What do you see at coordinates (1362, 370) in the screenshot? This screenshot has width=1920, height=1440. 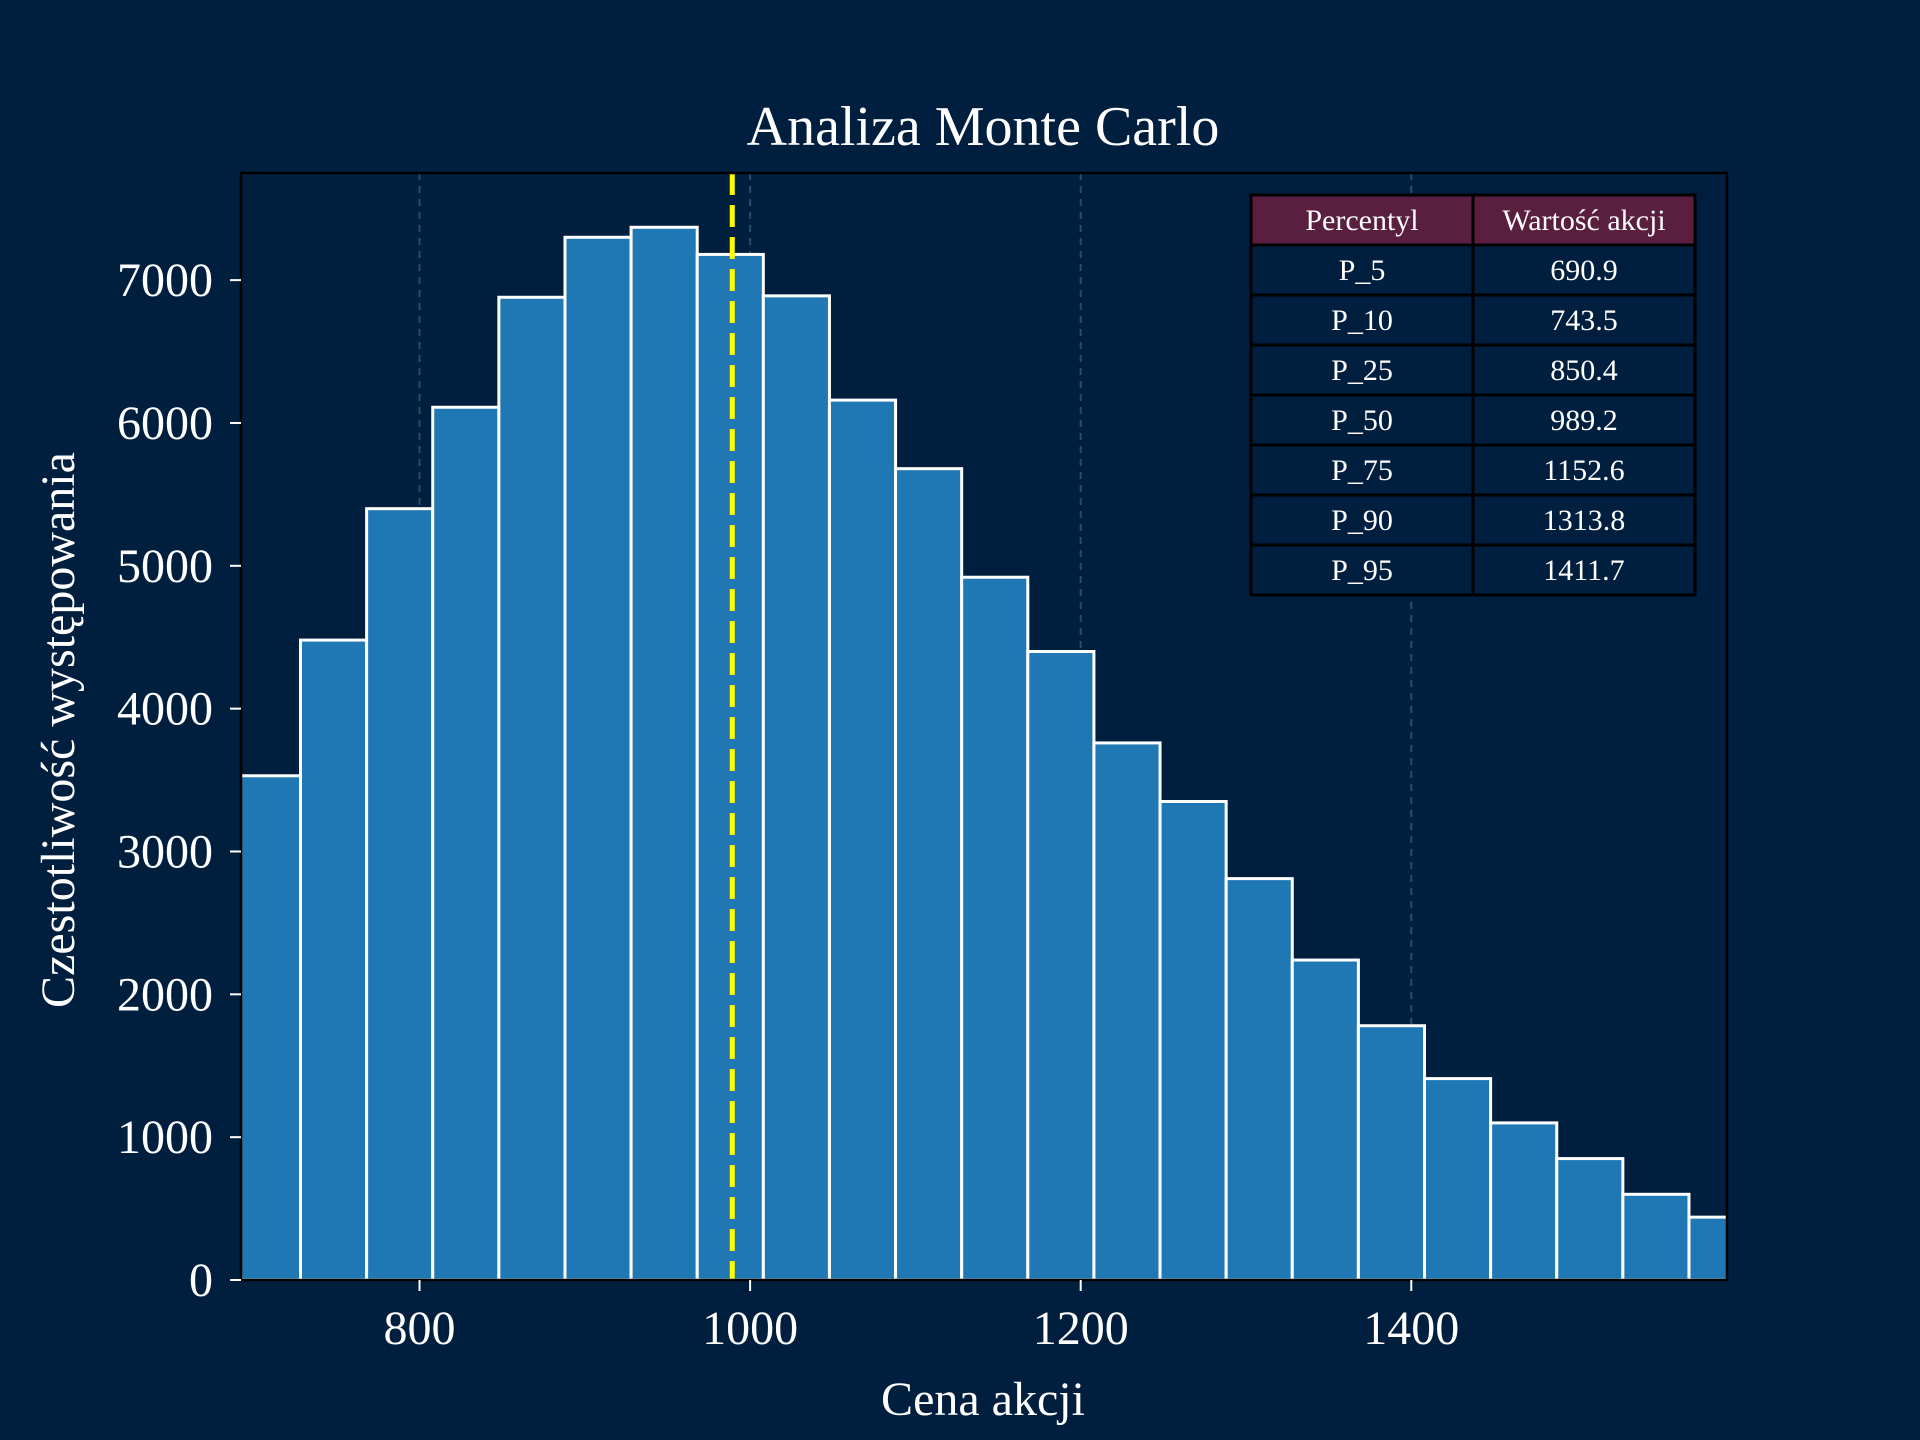 I see `table-percentile-label: P_25` at bounding box center [1362, 370].